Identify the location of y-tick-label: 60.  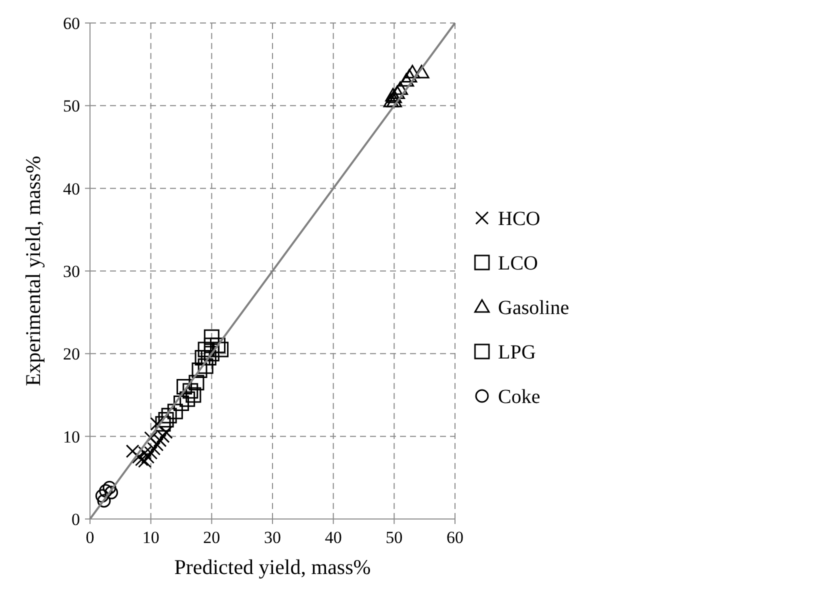
(71, 23).